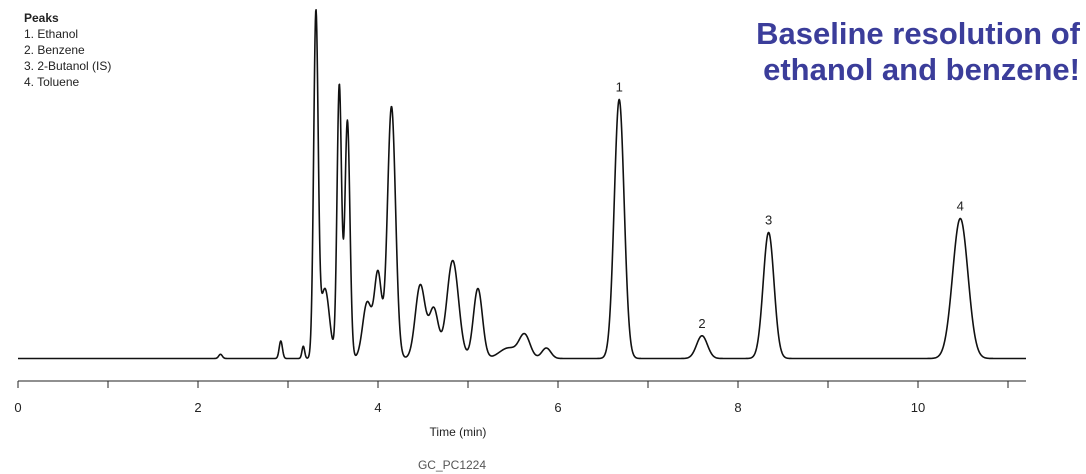 This screenshot has width=1086, height=474. Describe the element at coordinates (51, 34) in the screenshot. I see `legend-item: 1. Ethanol` at that location.